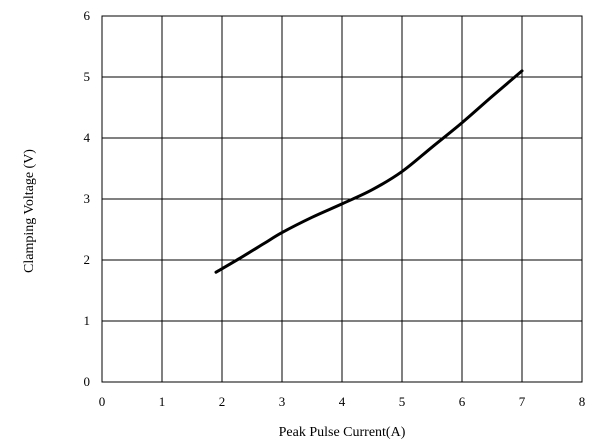 The width and height of the screenshot is (595, 441). I want to click on y-tick-label: 2, so click(87, 259).